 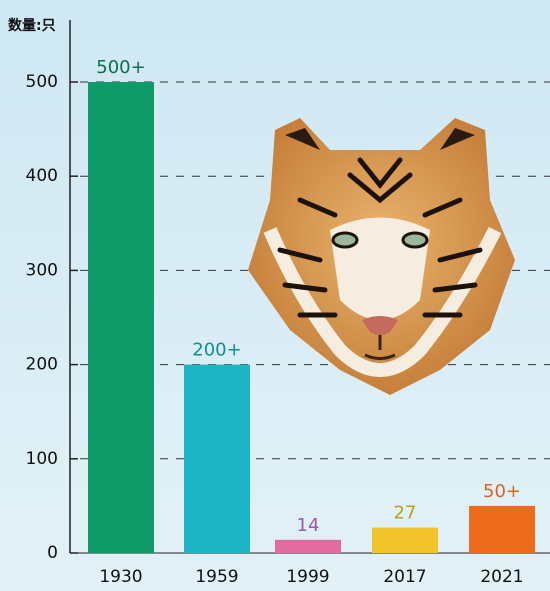 I want to click on value-label: 27, so click(x=405, y=513).